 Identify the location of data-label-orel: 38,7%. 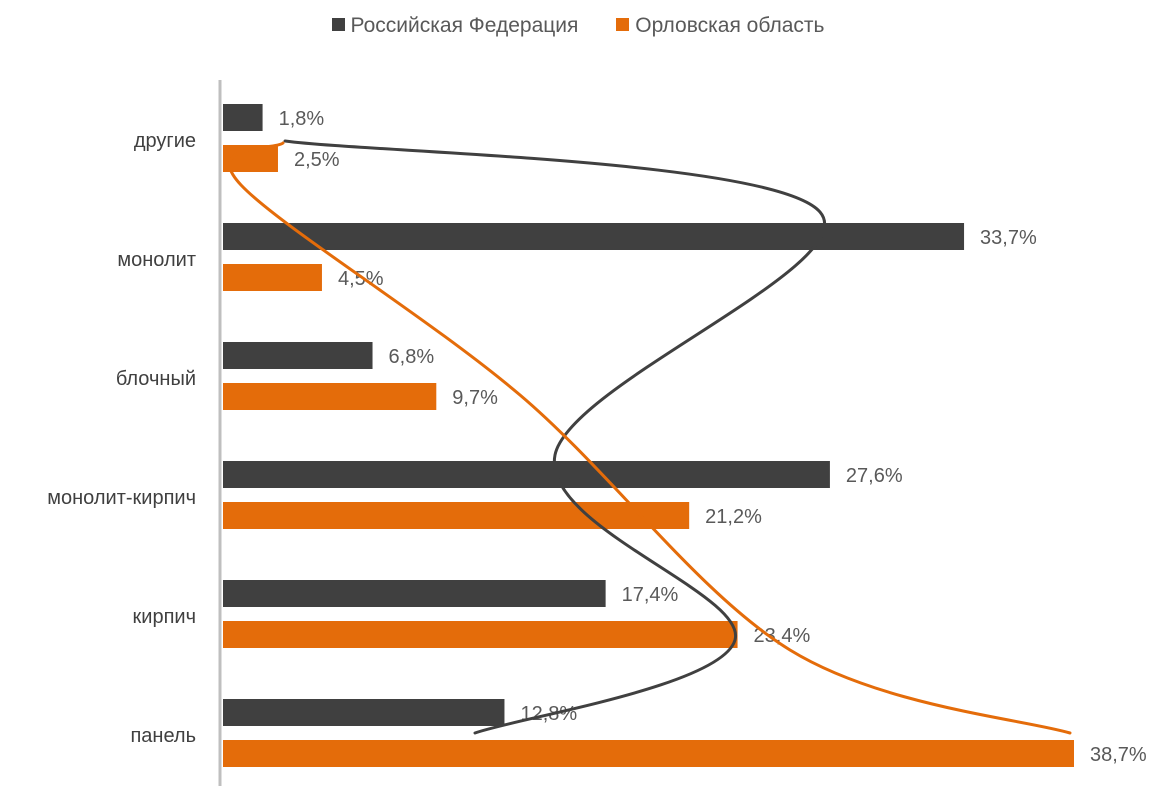
(1118, 755).